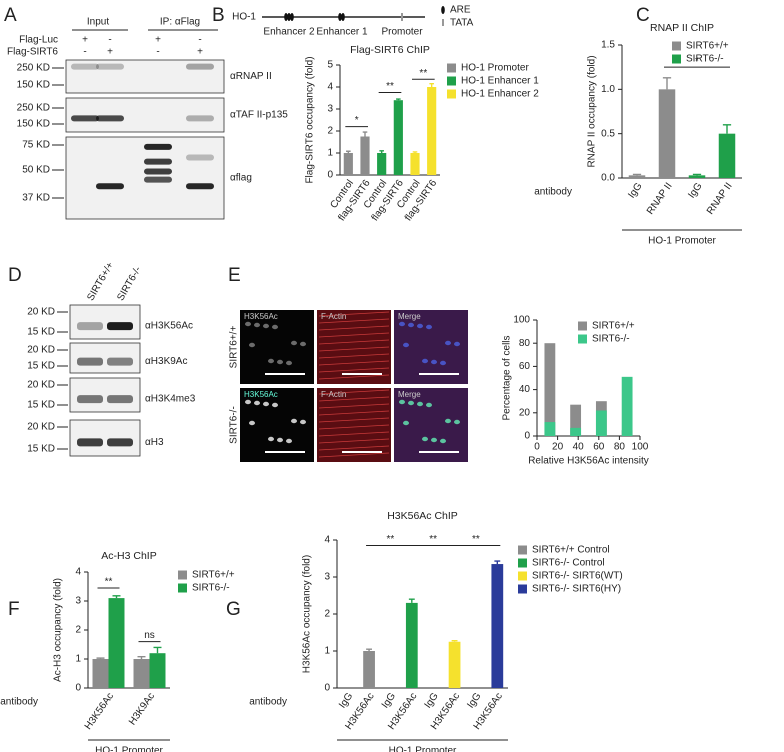 Image resolution: width=784 pixels, height=752 pixels. Describe the element at coordinates (289, 32) in the screenshot. I see `region-label: Enhancer 2` at that location.